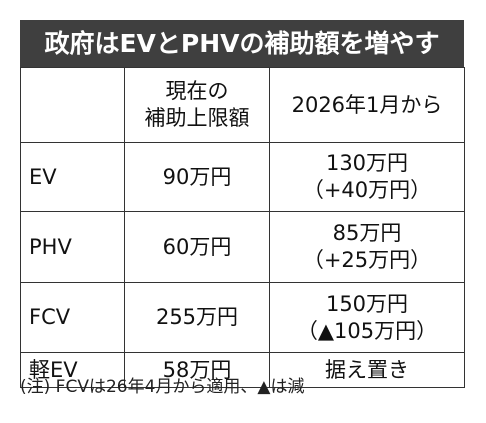 The width and height of the screenshot is (486, 423). Describe the element at coordinates (72, 105) in the screenshot. I see `header-corner-cell` at that location.